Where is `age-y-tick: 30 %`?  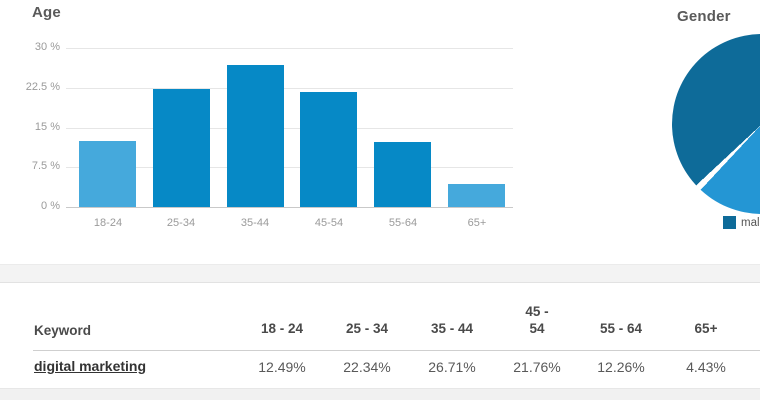 age-y-tick: 30 % is located at coordinates (47, 47).